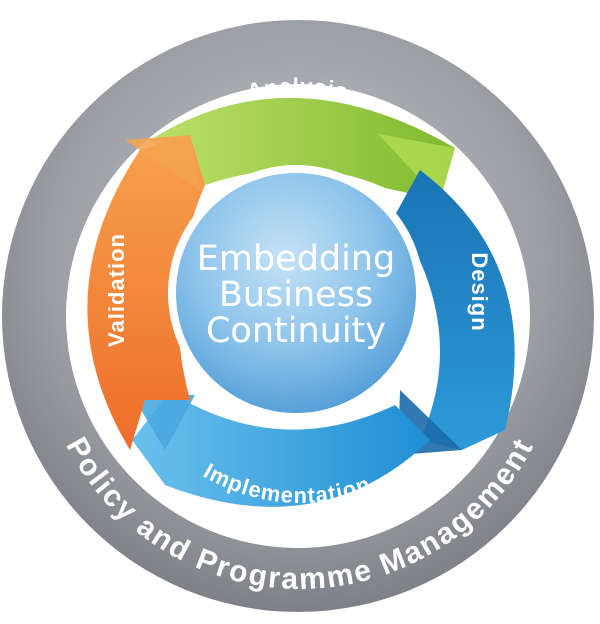 Image resolution: width=600 pixels, height=624 pixels. I want to click on segment-implementation-arrow, so click(163, 422).